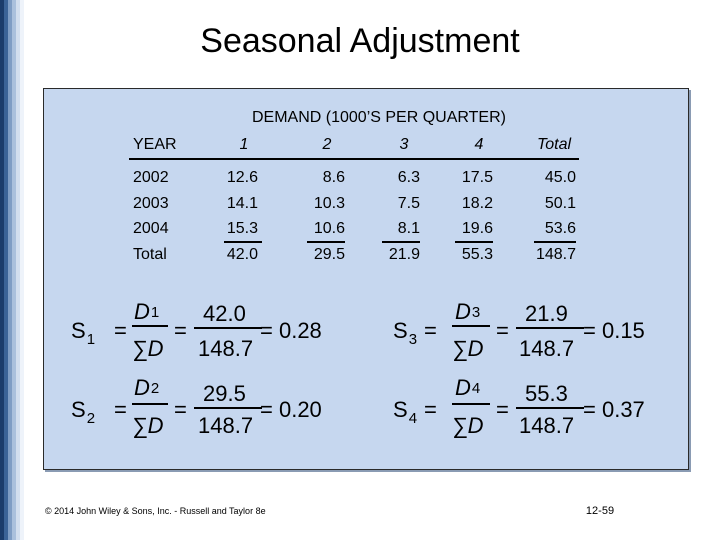  What do you see at coordinates (329, 254) in the screenshot?
I see `table-cell: 29.5` at bounding box center [329, 254].